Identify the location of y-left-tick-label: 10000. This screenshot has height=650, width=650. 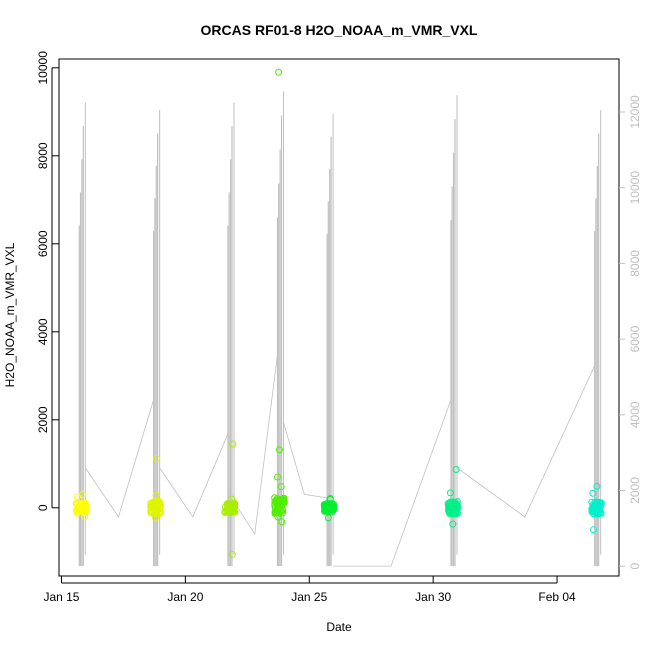
(43, 68).